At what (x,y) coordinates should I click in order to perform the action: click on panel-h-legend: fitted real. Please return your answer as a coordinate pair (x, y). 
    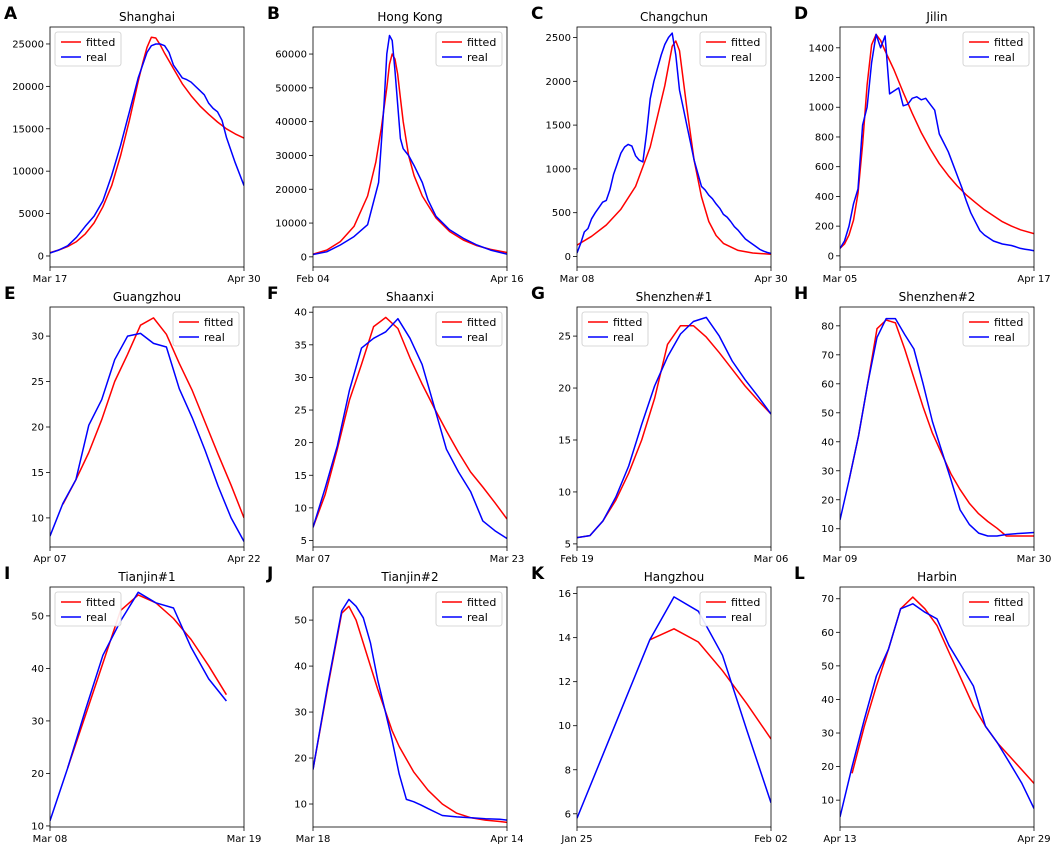
    Looking at the image, I should click on (996, 329).